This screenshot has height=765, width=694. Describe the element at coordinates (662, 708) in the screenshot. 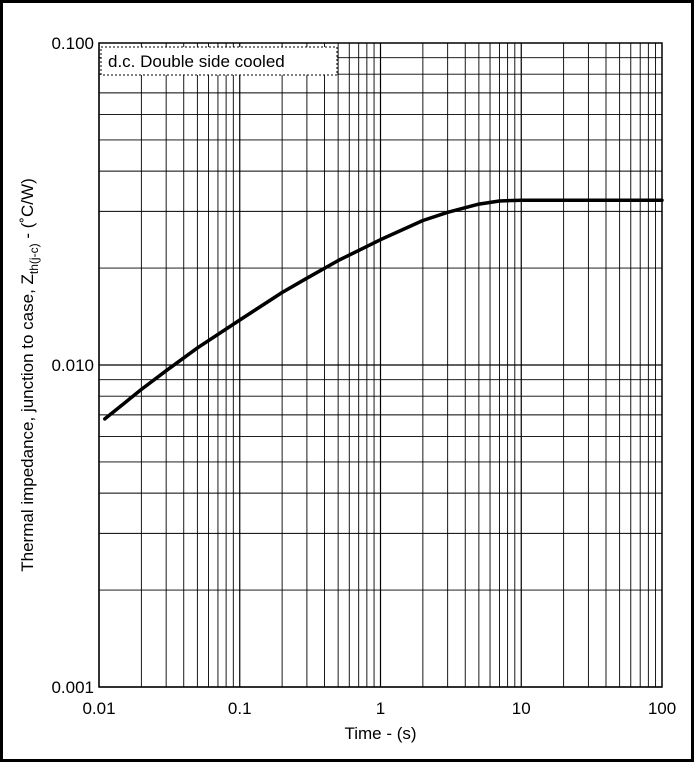

I see `x-tick-label: 100` at that location.